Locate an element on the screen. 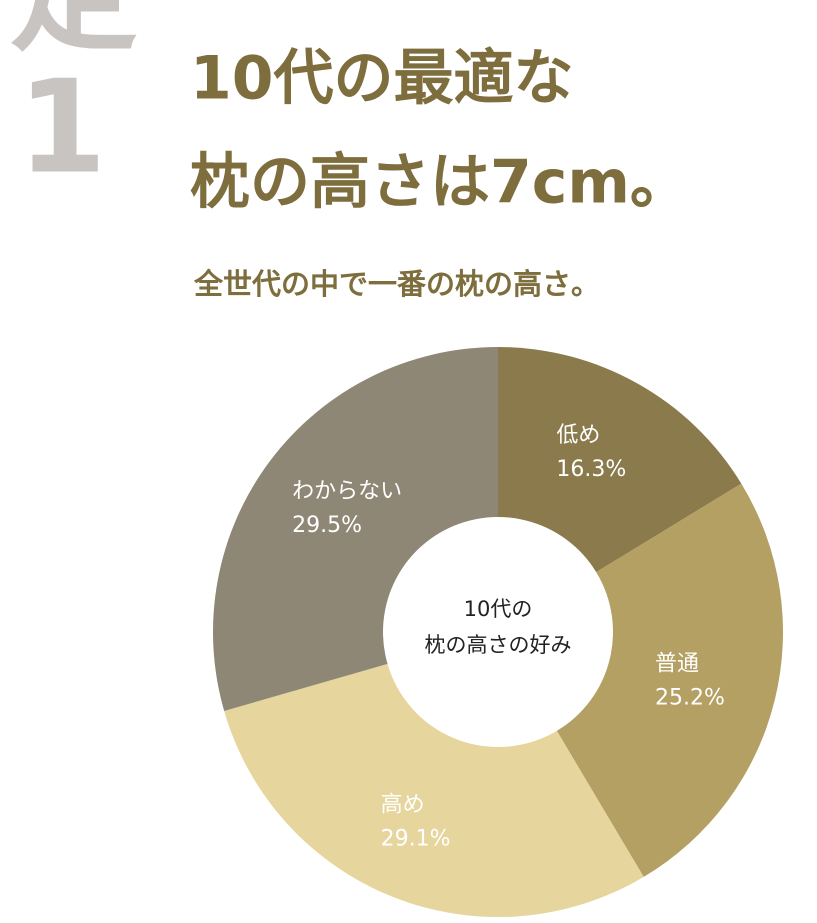 The height and width of the screenshot is (923, 817). slice-value: 25.2% is located at coordinates (690, 697).